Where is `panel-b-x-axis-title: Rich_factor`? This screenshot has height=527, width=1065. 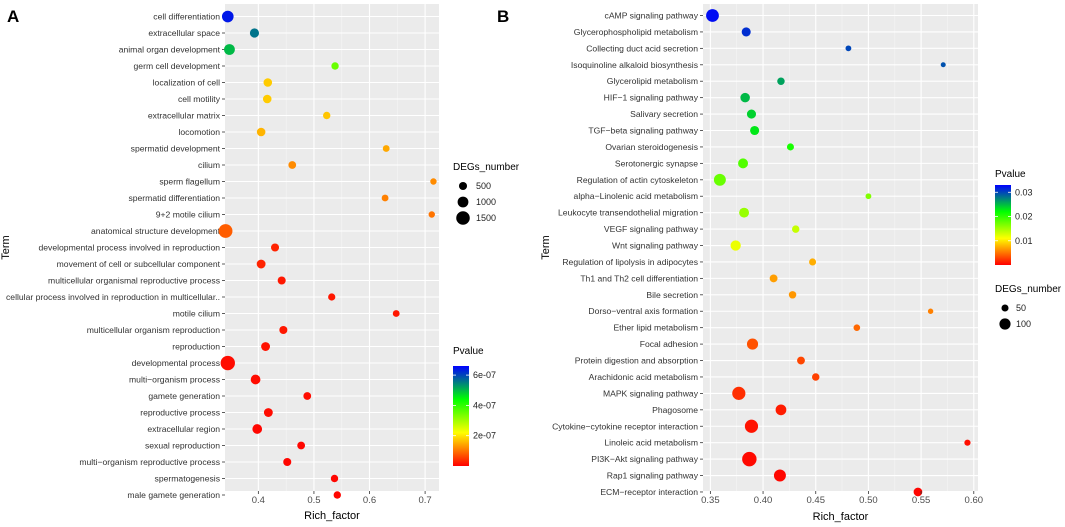
panel-b-x-axis-title: Rich_factor is located at coordinates (841, 517).